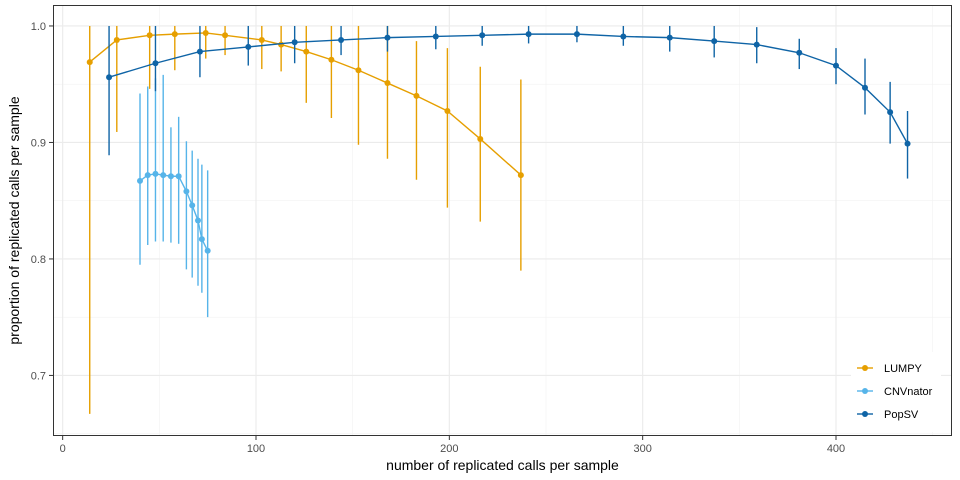 This screenshot has width=960, height=480. What do you see at coordinates (908, 392) in the screenshot?
I see `legend-label: CNVnator` at bounding box center [908, 392].